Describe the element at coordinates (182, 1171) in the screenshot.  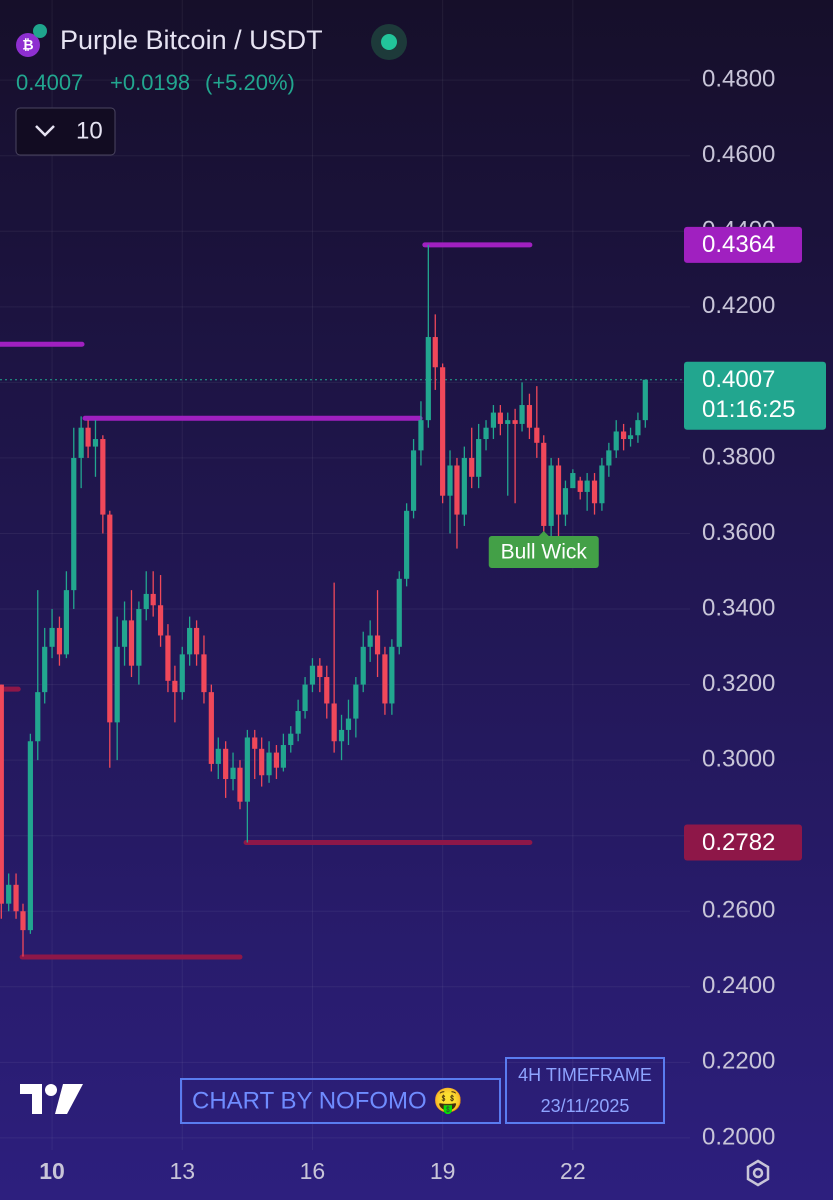
I see `x-tick-label: 13` at that location.